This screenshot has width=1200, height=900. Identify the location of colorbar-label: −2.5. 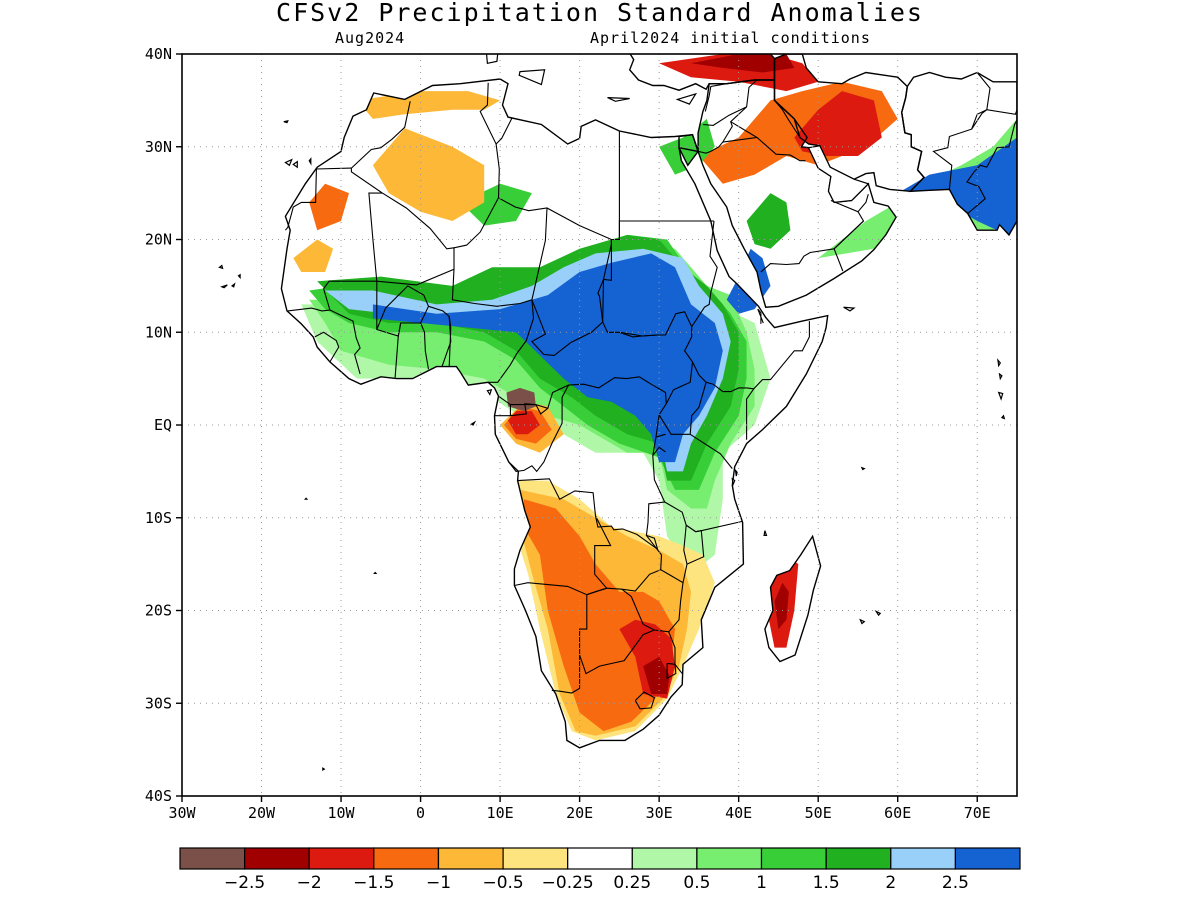
(244, 883).